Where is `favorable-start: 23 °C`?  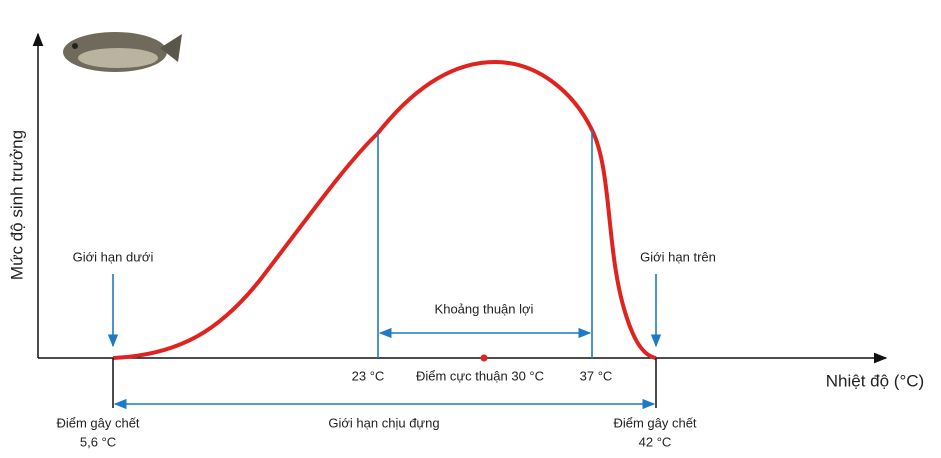 favorable-start: 23 °C is located at coordinates (368, 375).